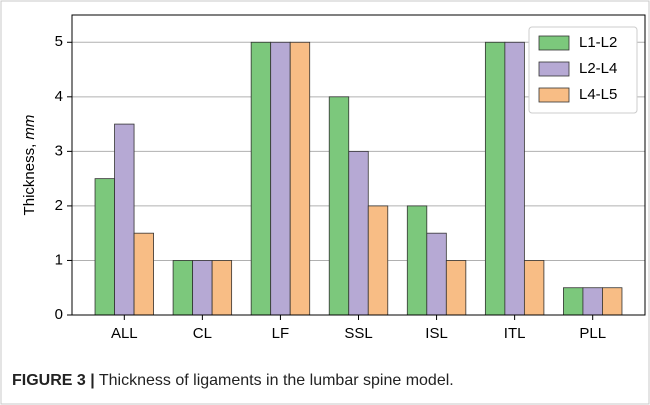  Describe the element at coordinates (59, 259) in the screenshot. I see `y-tick-label: 1` at that location.